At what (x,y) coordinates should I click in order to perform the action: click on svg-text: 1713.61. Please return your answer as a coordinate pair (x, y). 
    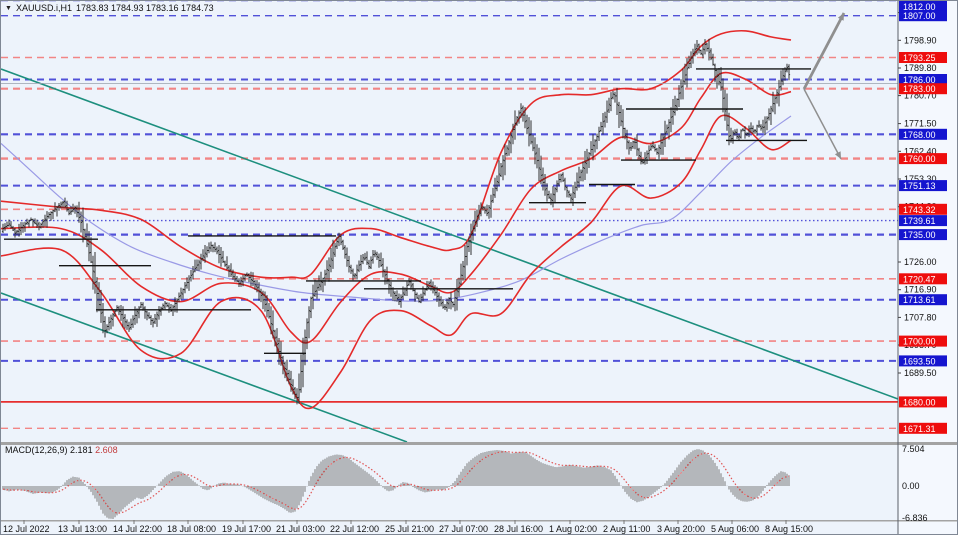
    Looking at the image, I should click on (919, 300).